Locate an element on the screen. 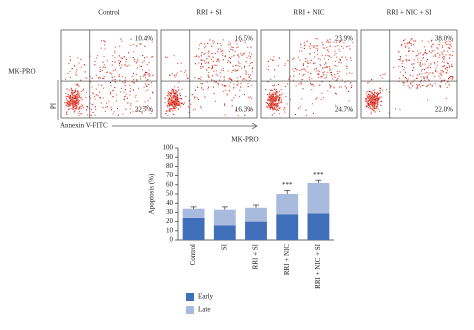 The image size is (474, 330). quadrant-percent: 22.7% is located at coordinates (144, 110).